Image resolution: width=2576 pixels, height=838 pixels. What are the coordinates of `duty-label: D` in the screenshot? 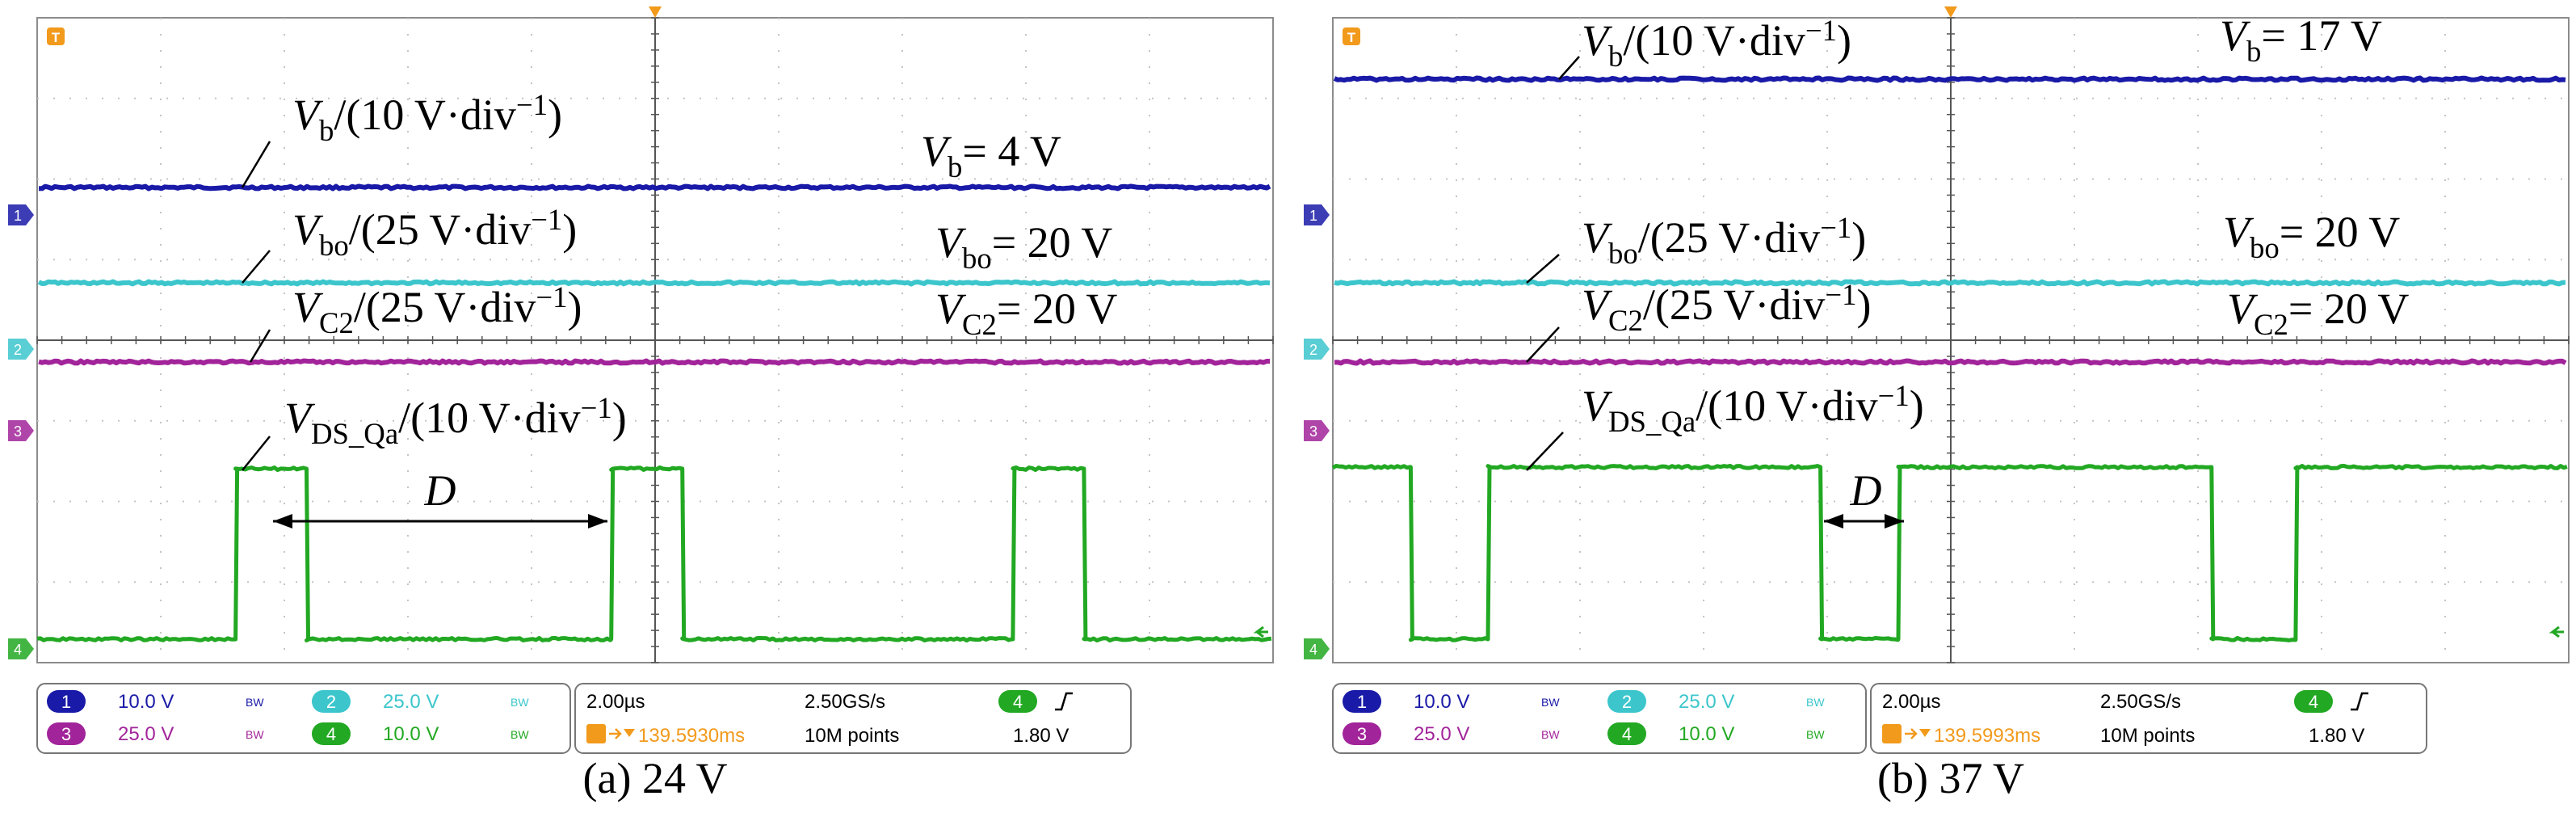 It's located at (1866, 490).